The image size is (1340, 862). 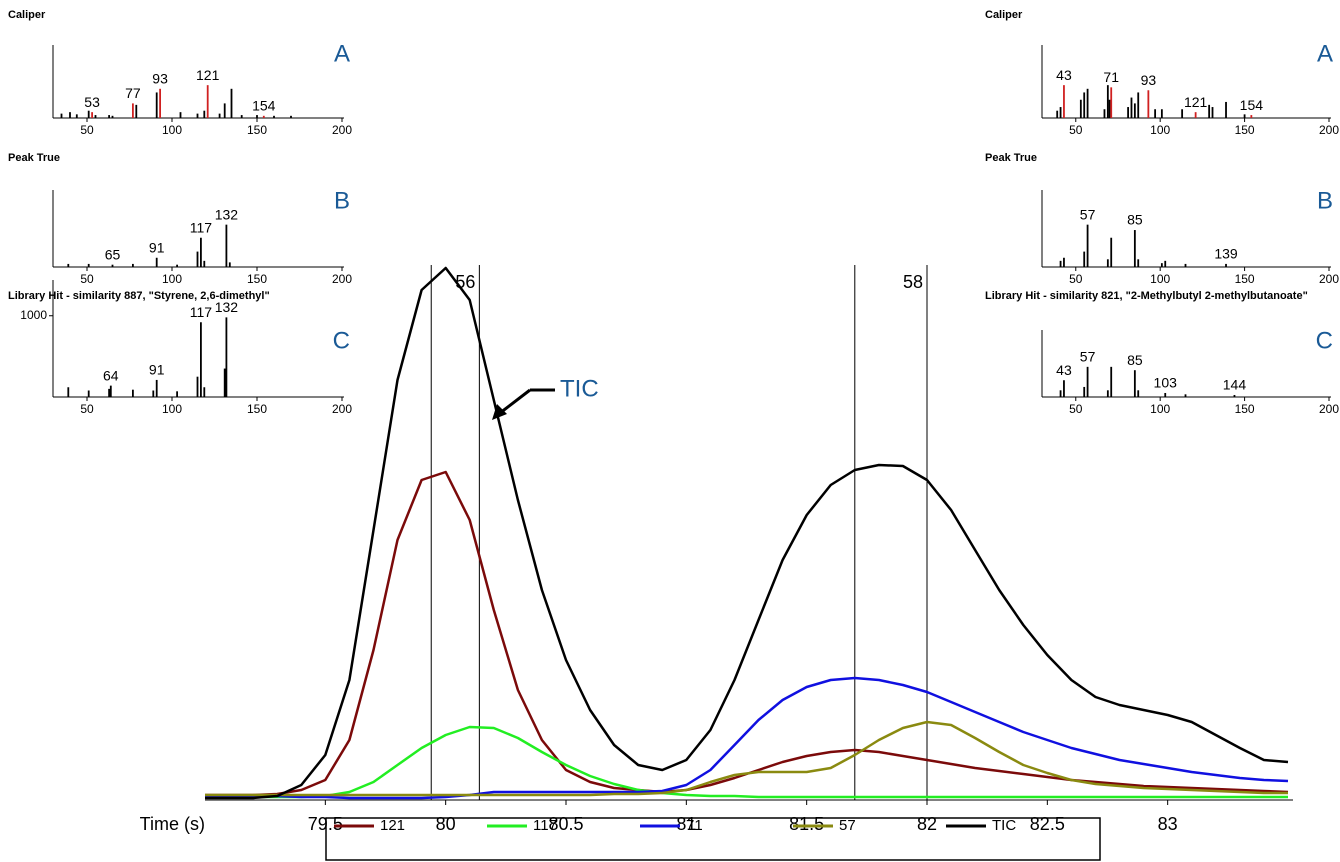 I want to click on peak-label: 93, so click(x=160, y=79).